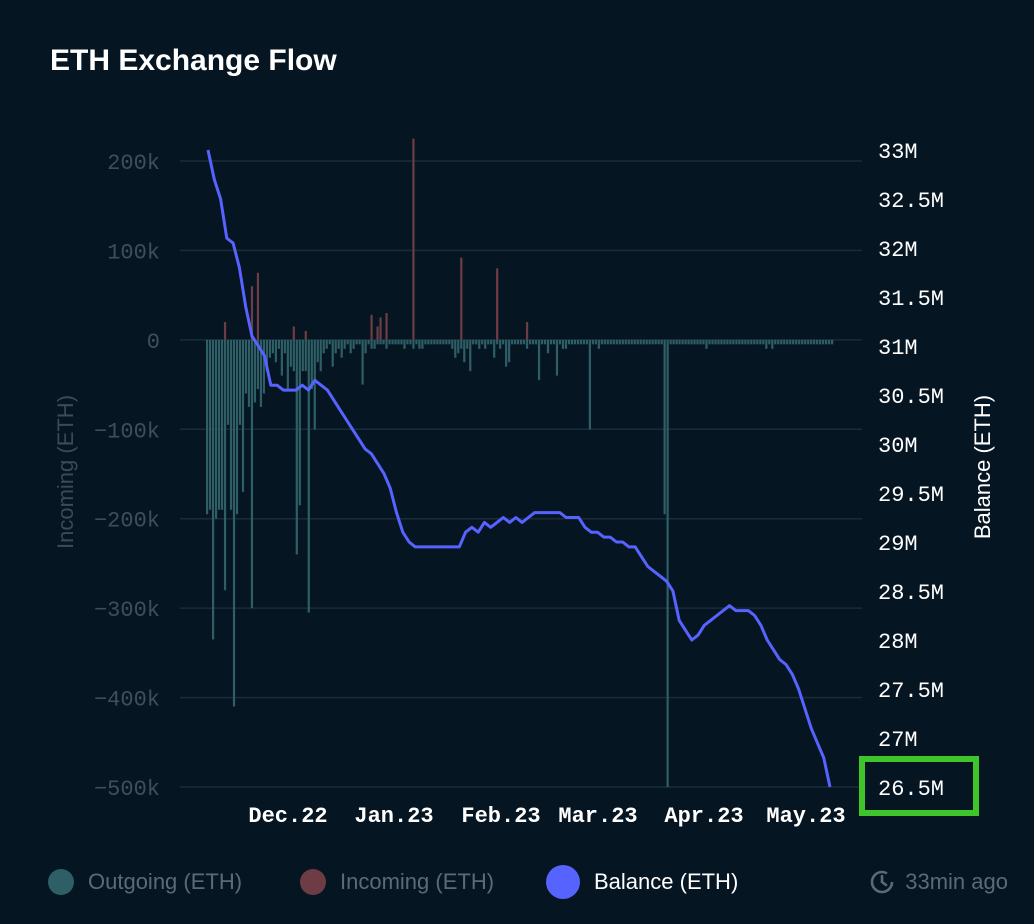 The image size is (1034, 924). What do you see at coordinates (982, 467) in the screenshot?
I see `y-axis-label-right: Balance (ETH)` at bounding box center [982, 467].